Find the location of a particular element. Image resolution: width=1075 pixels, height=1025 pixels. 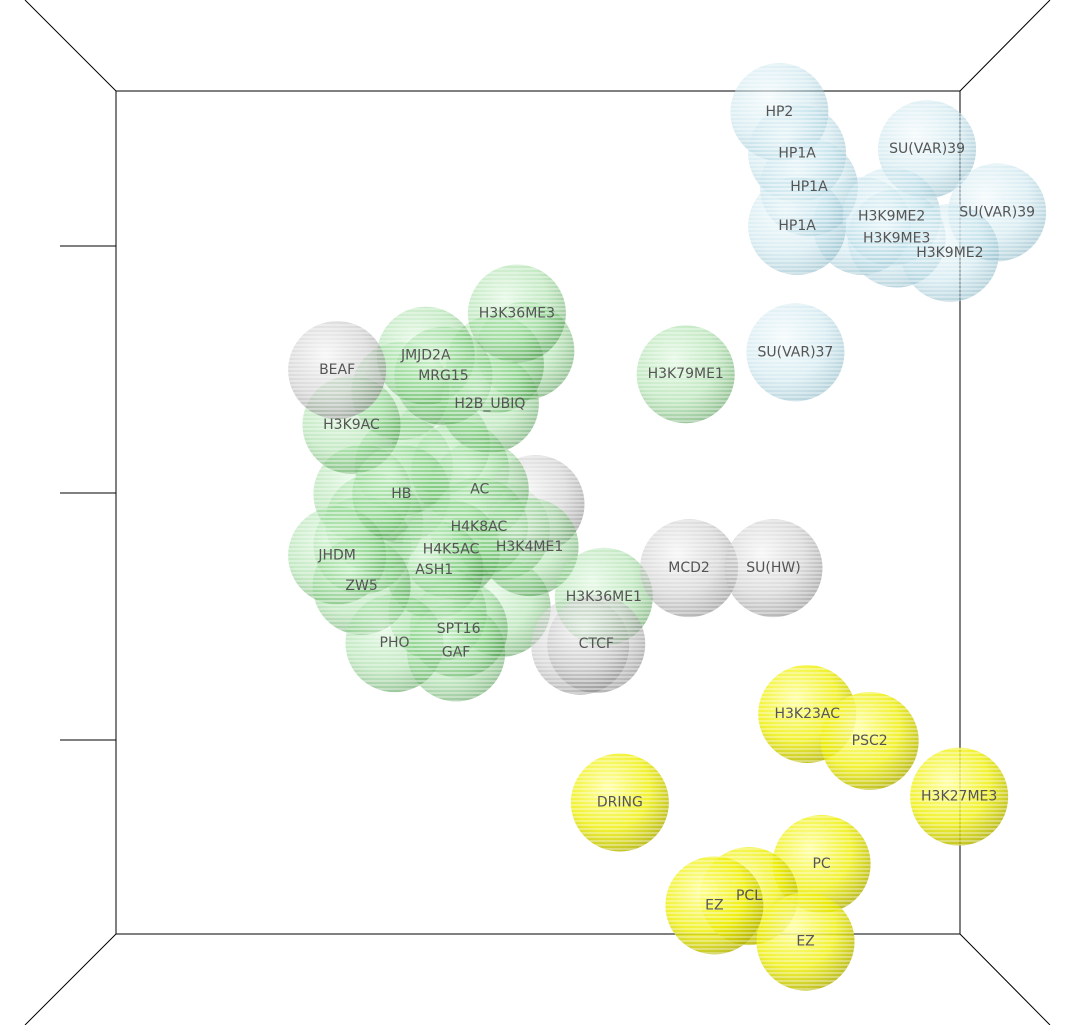

point-label: GAF is located at coordinates (456, 652).